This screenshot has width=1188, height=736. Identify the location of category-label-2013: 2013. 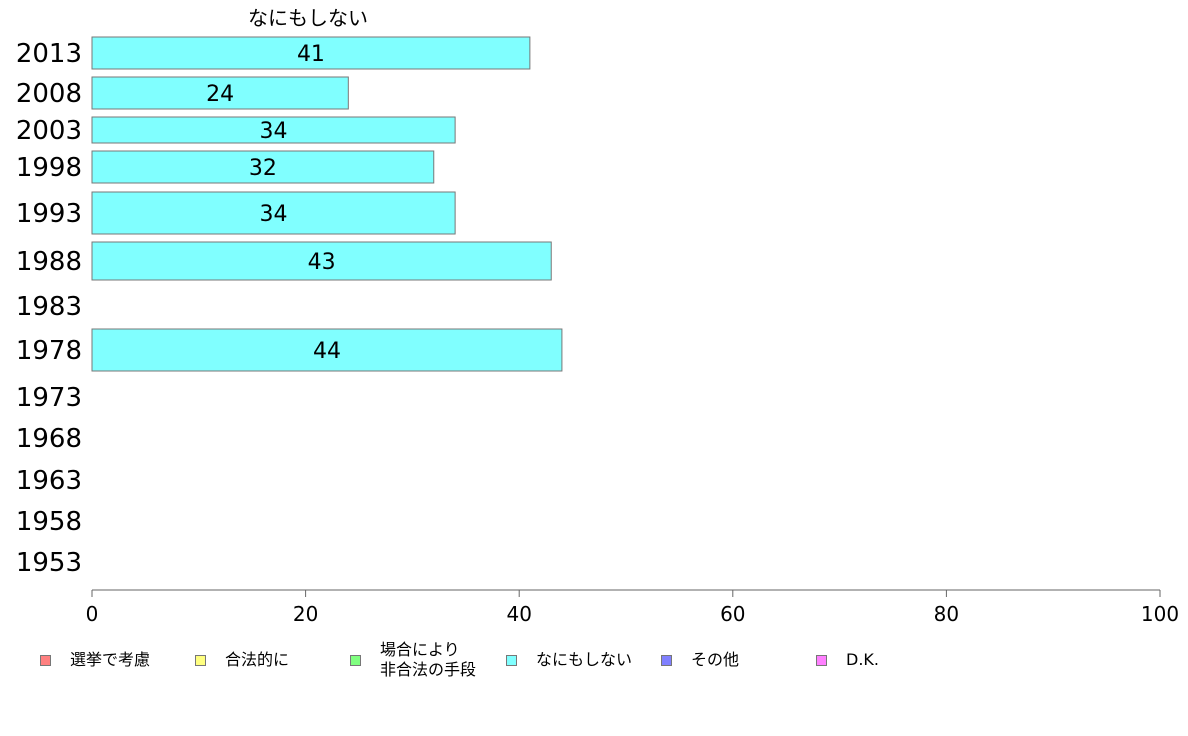
(49, 54).